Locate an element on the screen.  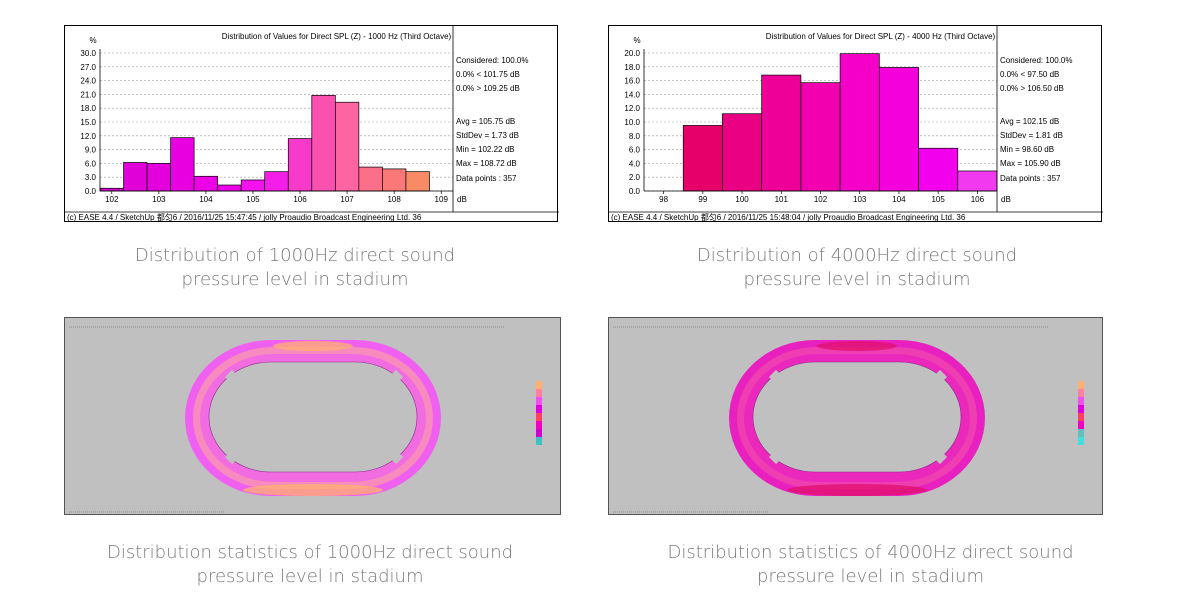
stadium-field is located at coordinates (857, 417).